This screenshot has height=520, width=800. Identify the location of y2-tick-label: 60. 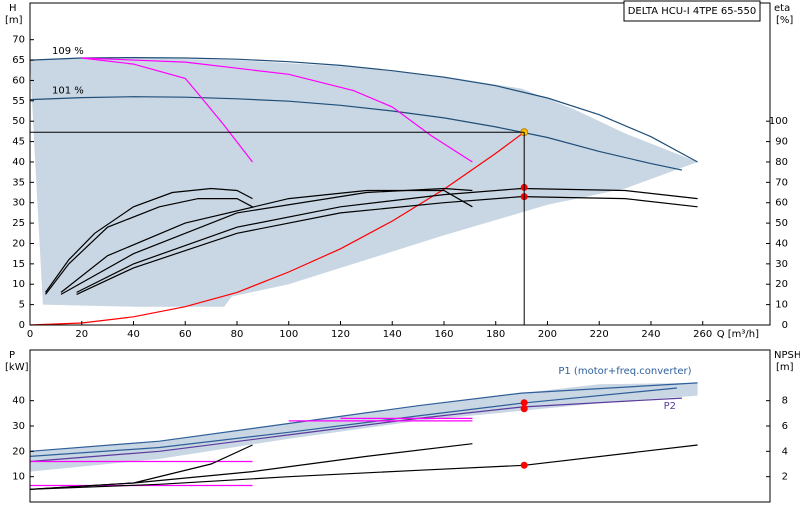
(781, 203).